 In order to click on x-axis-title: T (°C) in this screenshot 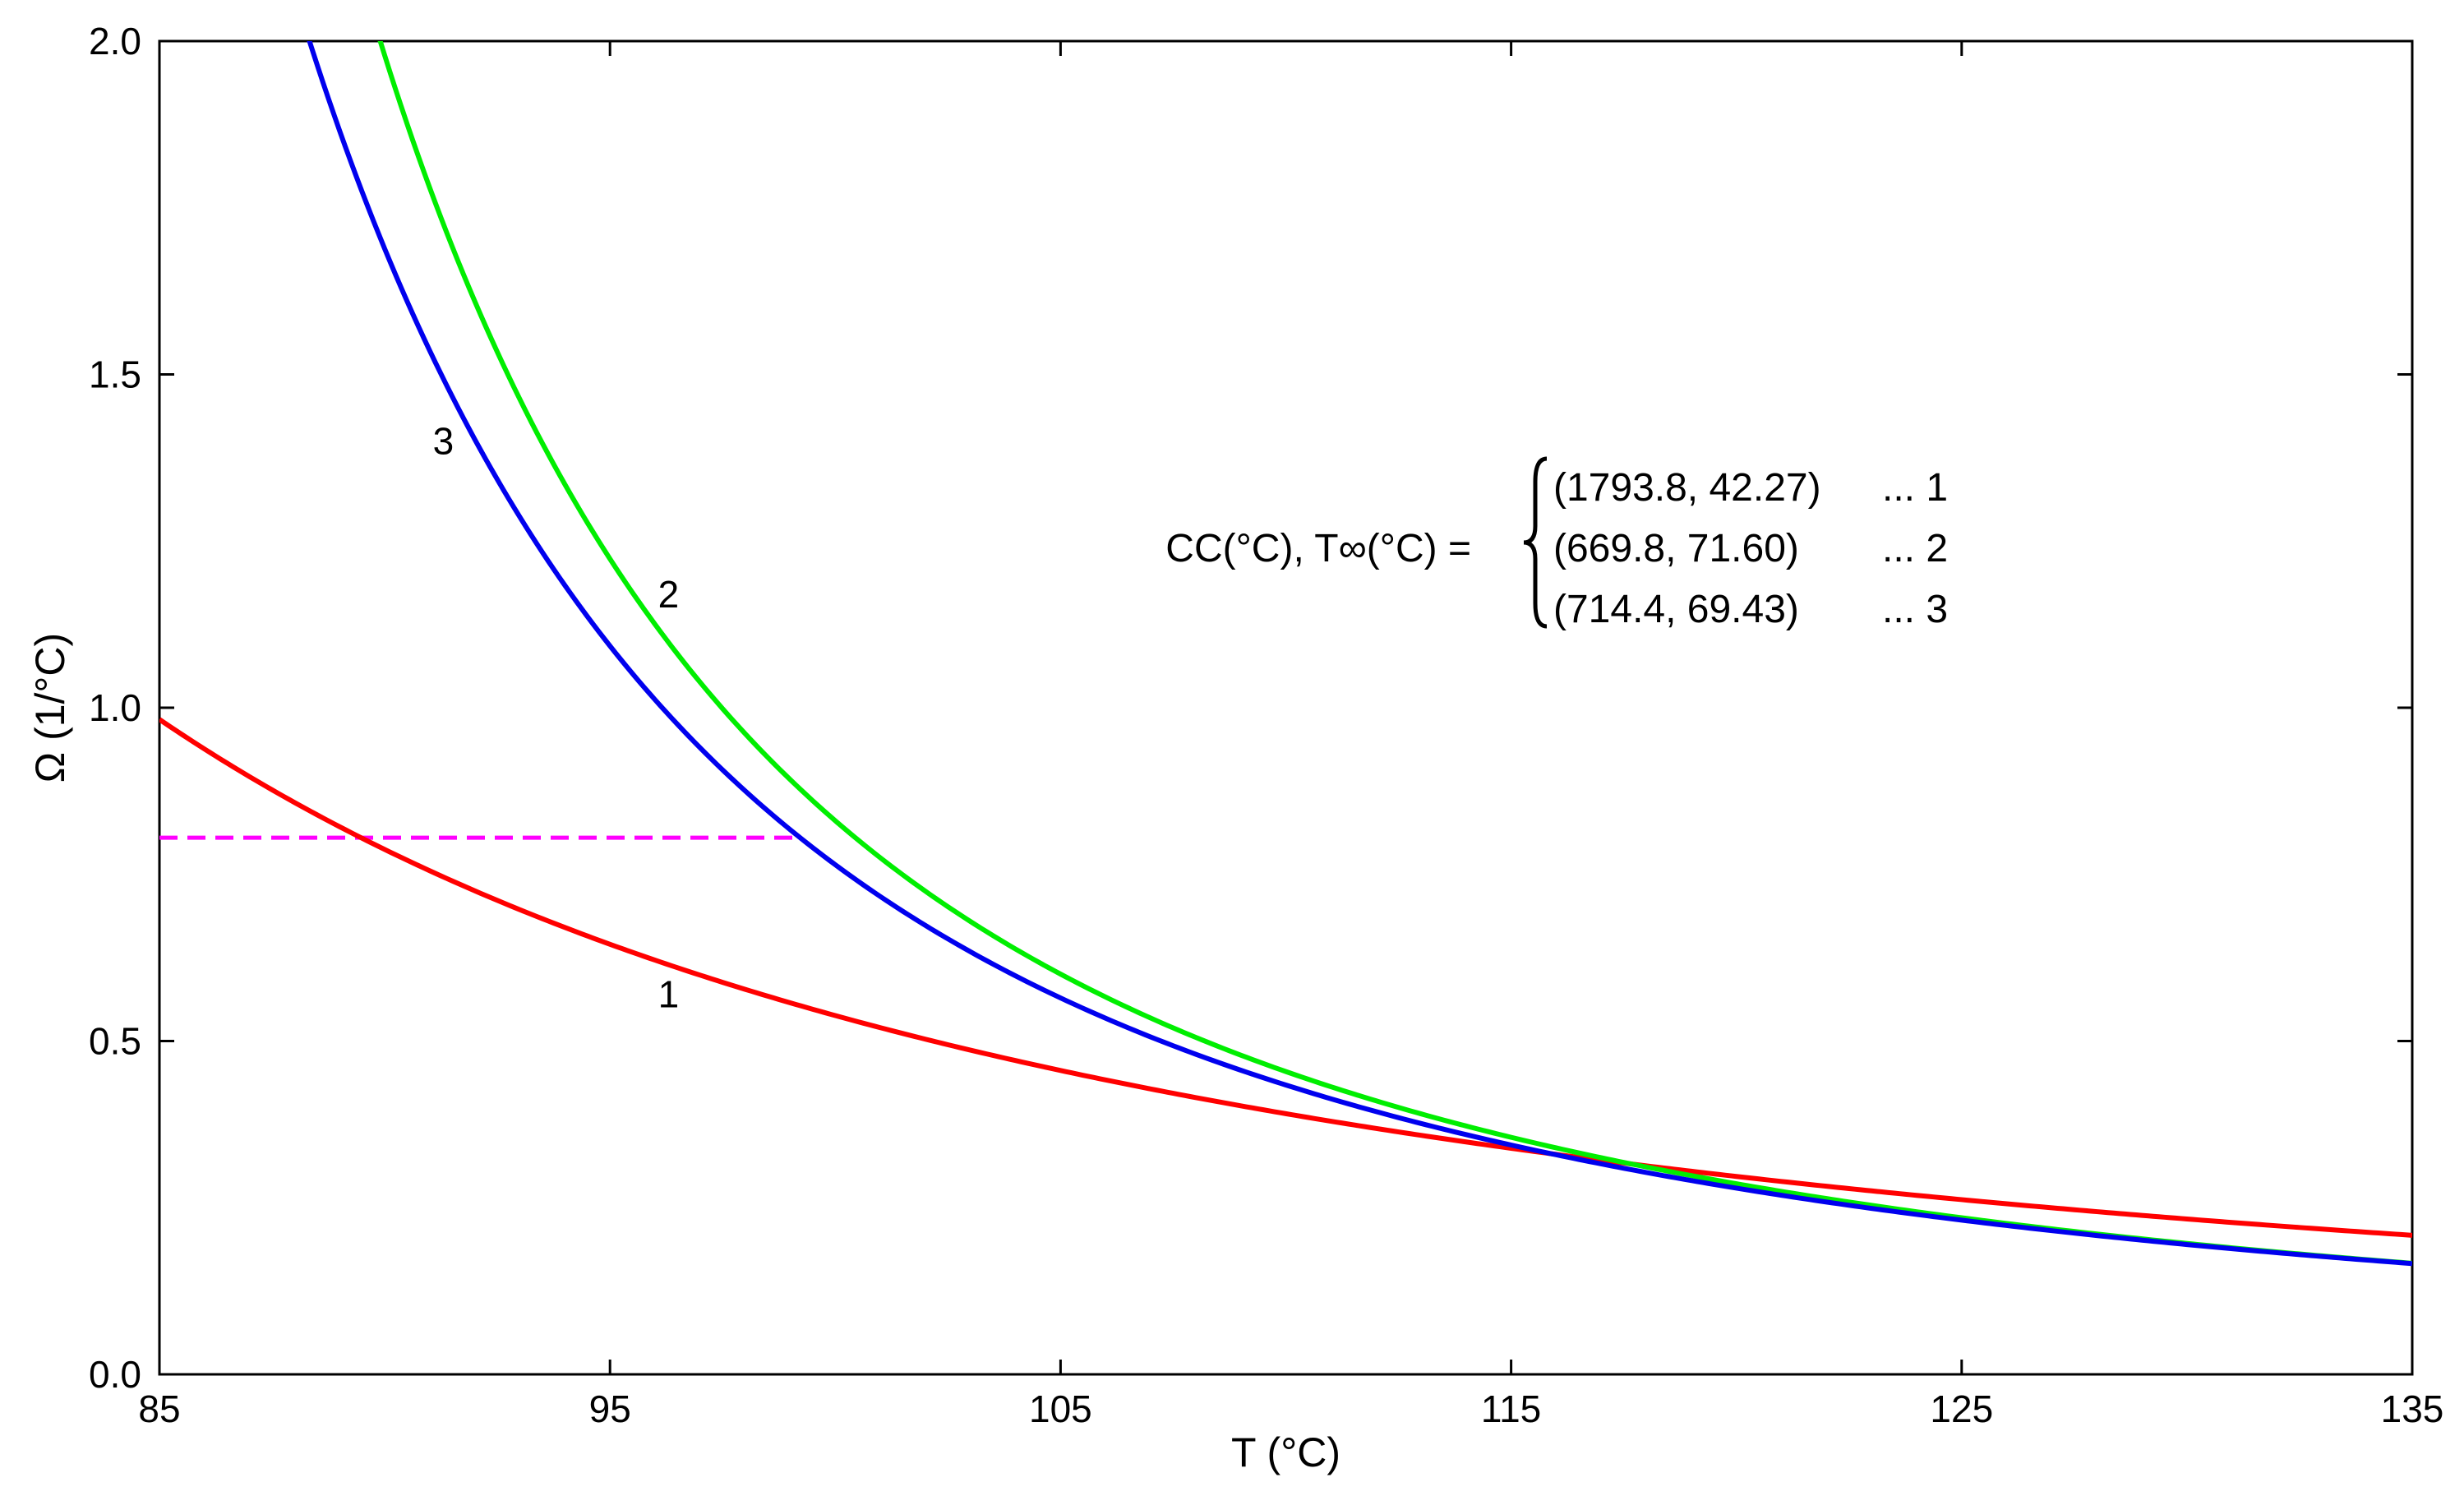, I will do `click(1286, 1452)`.